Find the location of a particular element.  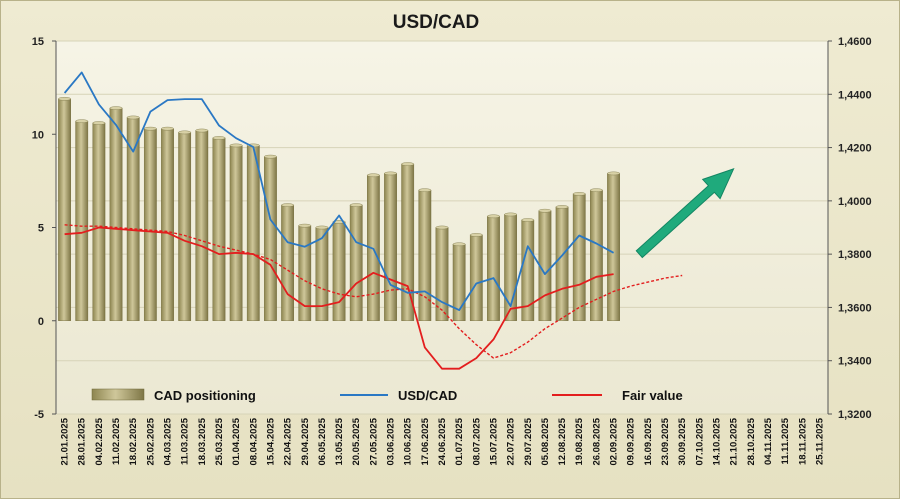

left-axis-ticks: -5 0 5 10 15 is located at coordinates (44, 228).